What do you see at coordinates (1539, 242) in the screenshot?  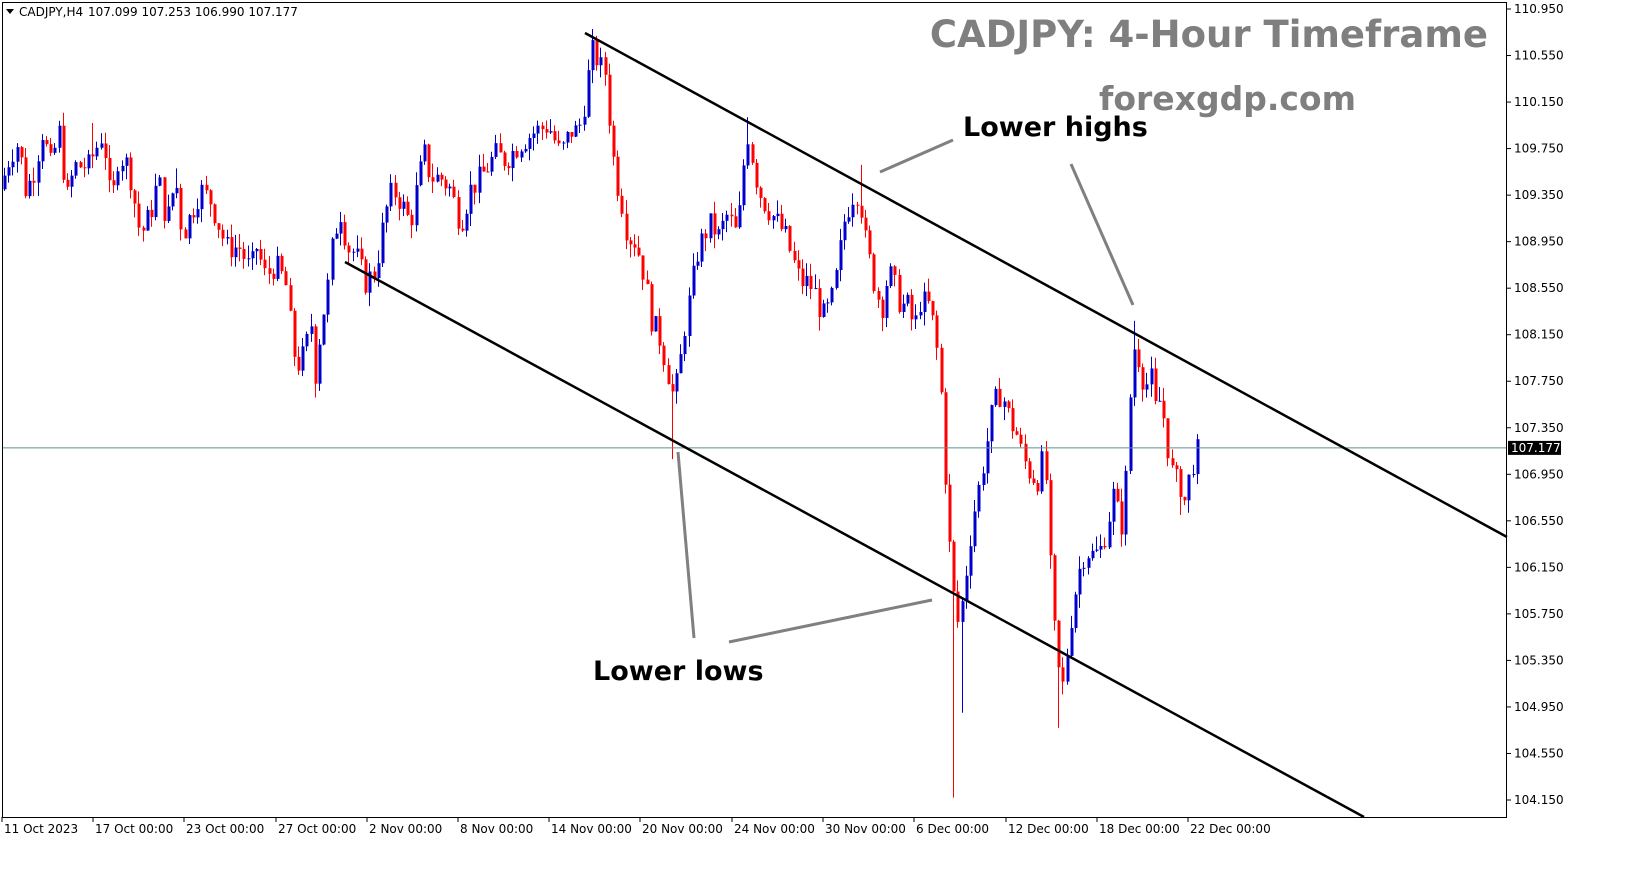 I see `y-tick-label: 108.950` at bounding box center [1539, 242].